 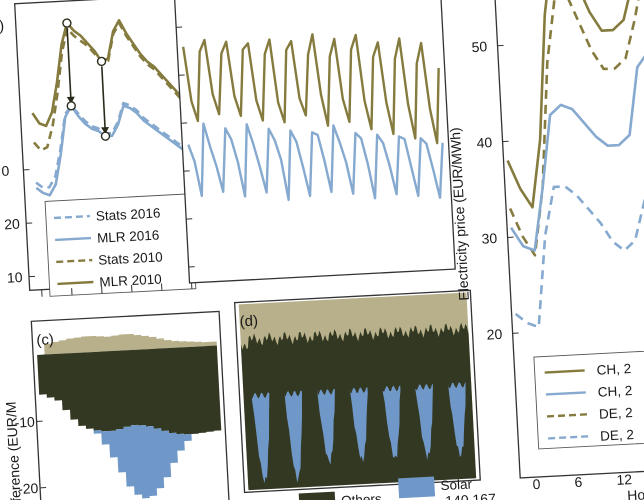 What do you see at coordinates (588, 399) in the screenshot?
I see `panel-e-legend: CH, 2 CH, 2 DE, 2 DE, 2` at bounding box center [588, 399].